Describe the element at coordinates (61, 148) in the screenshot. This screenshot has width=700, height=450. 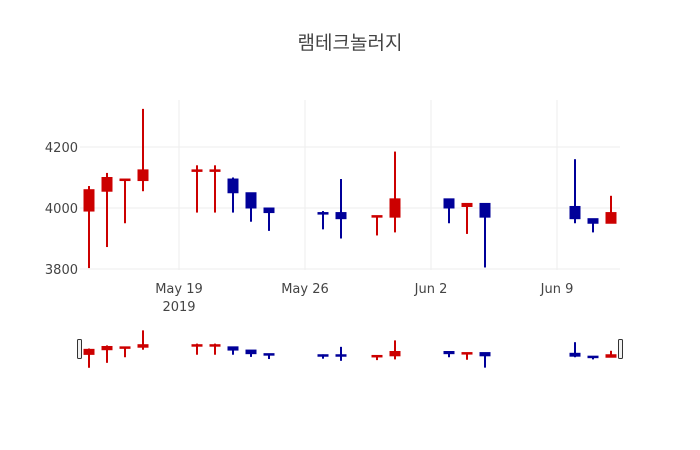
I see `y-tick-label: 4200` at that location.